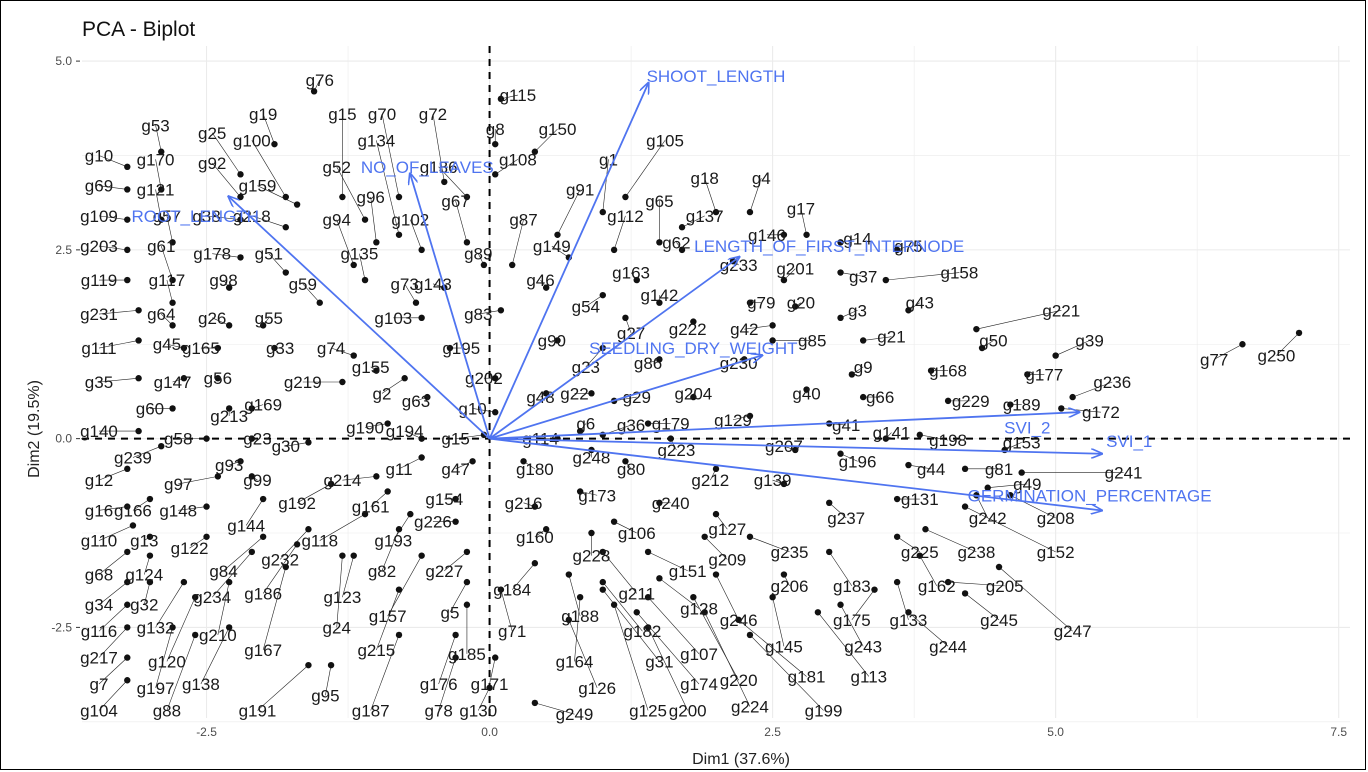 Image resolution: width=1368 pixels, height=772 pixels. I want to click on point-label: g249, so click(575, 714).